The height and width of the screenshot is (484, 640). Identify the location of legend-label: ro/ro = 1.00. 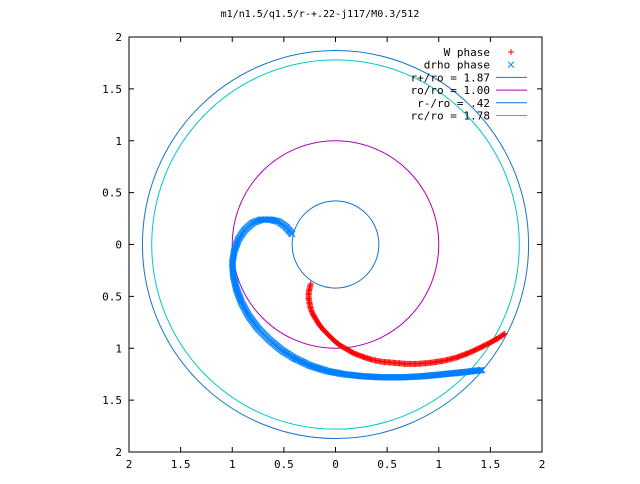
(450, 90).